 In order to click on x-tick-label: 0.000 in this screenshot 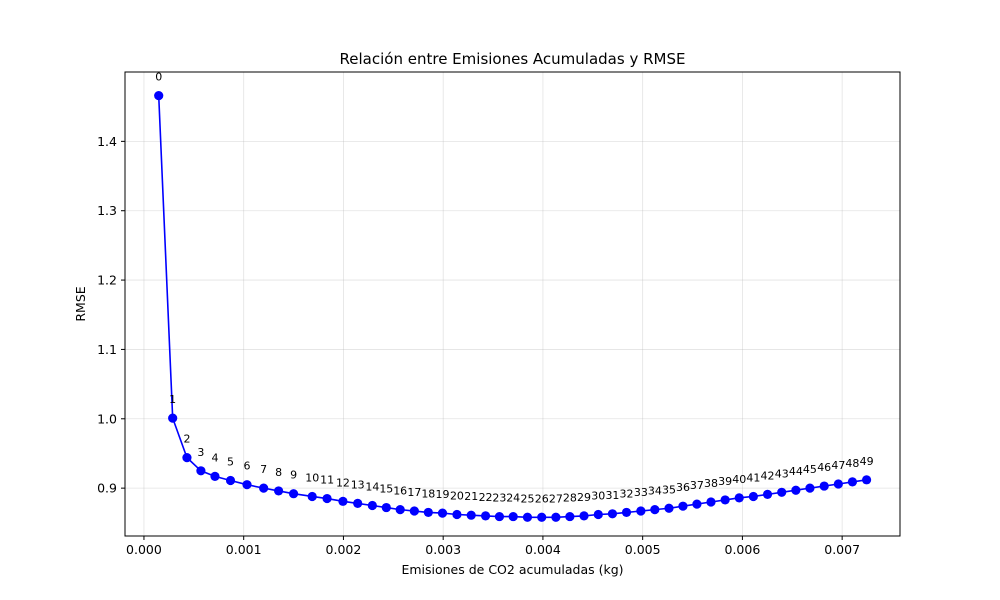, I will do `click(144, 549)`.